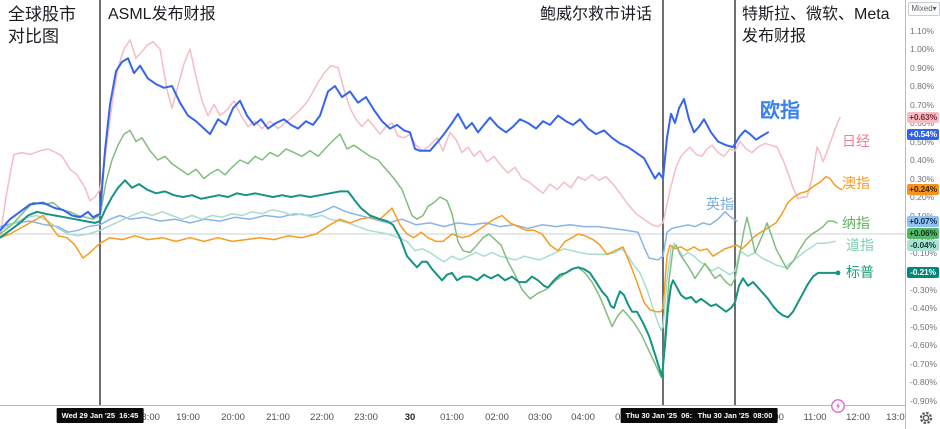 The height and width of the screenshot is (429, 940). I want to click on time-tick-label: 03:00, so click(540, 417).